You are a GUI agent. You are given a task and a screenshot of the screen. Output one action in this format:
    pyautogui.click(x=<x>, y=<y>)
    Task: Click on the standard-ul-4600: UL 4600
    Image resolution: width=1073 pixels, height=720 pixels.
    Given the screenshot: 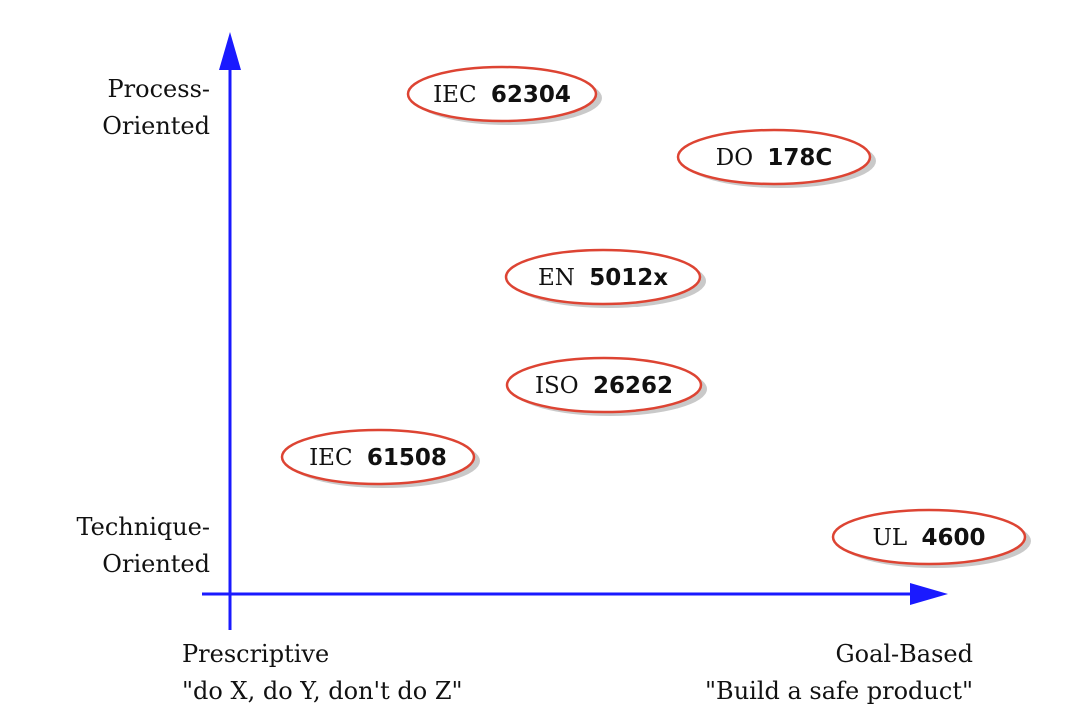 What is the action you would take?
    pyautogui.click(x=931, y=538)
    